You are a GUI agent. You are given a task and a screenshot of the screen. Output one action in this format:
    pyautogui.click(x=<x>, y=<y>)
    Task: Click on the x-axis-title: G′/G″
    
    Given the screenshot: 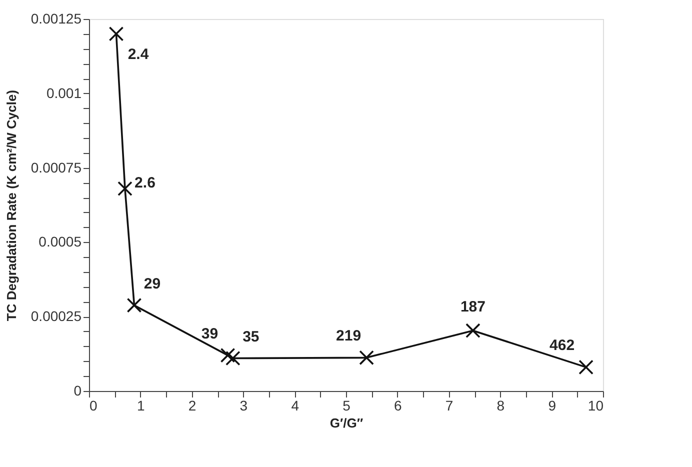 What is the action you would take?
    pyautogui.click(x=347, y=423)
    